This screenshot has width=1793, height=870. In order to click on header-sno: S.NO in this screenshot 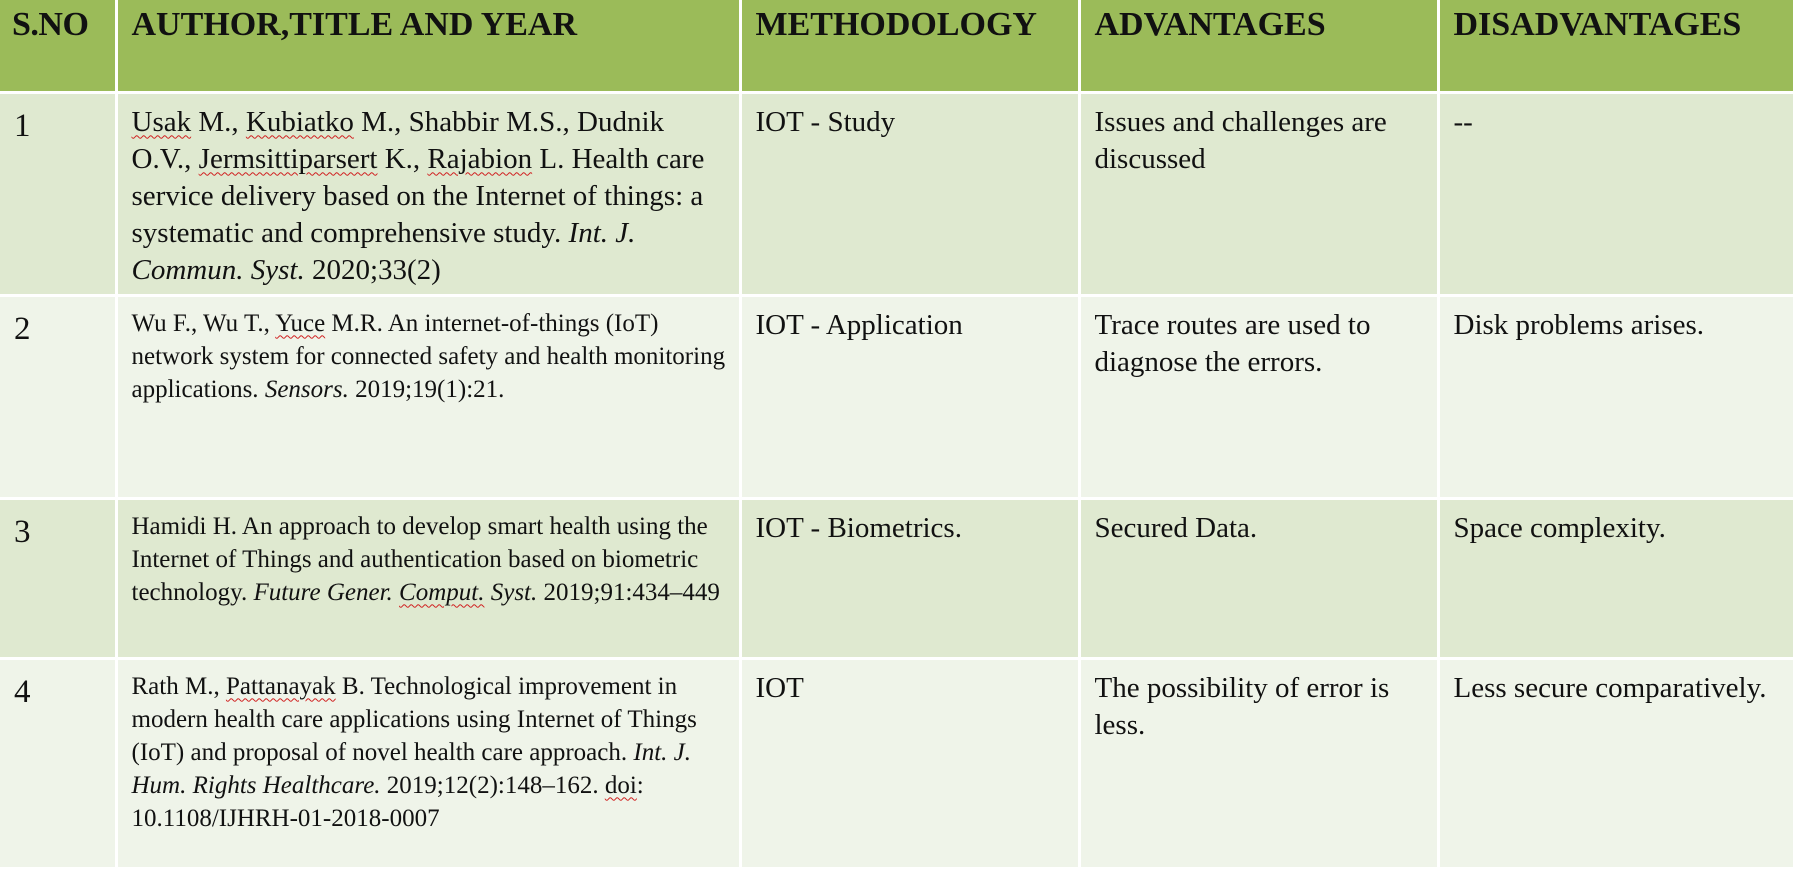, I will do `click(59, 47)`.